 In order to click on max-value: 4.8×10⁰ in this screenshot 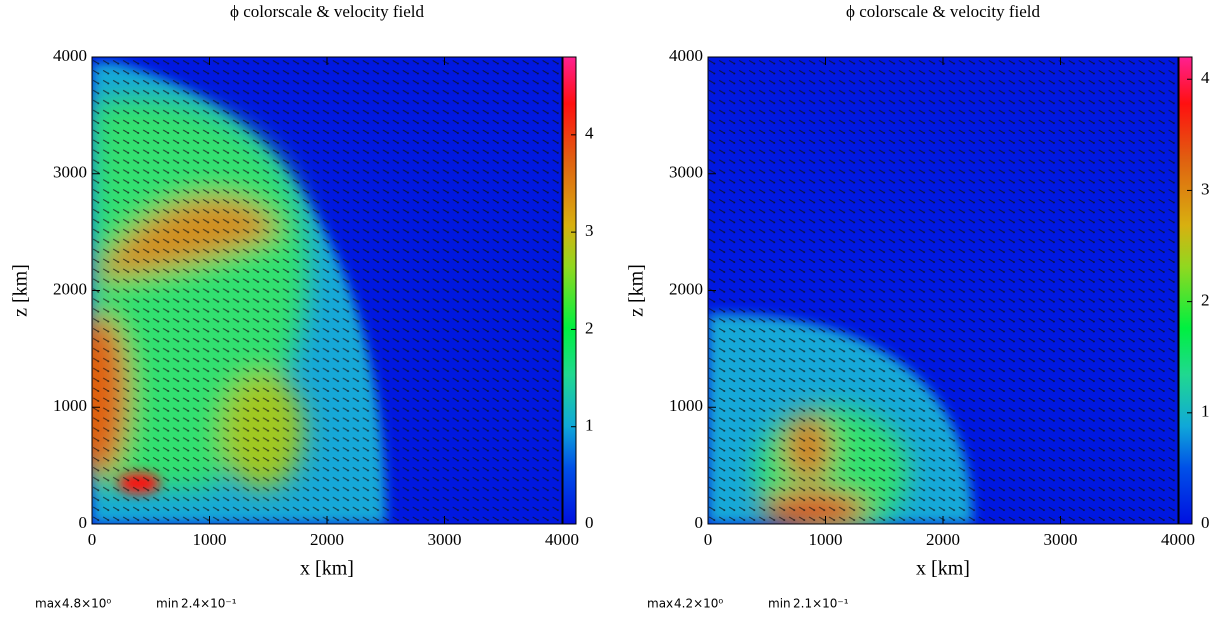, I will do `click(86, 604)`.